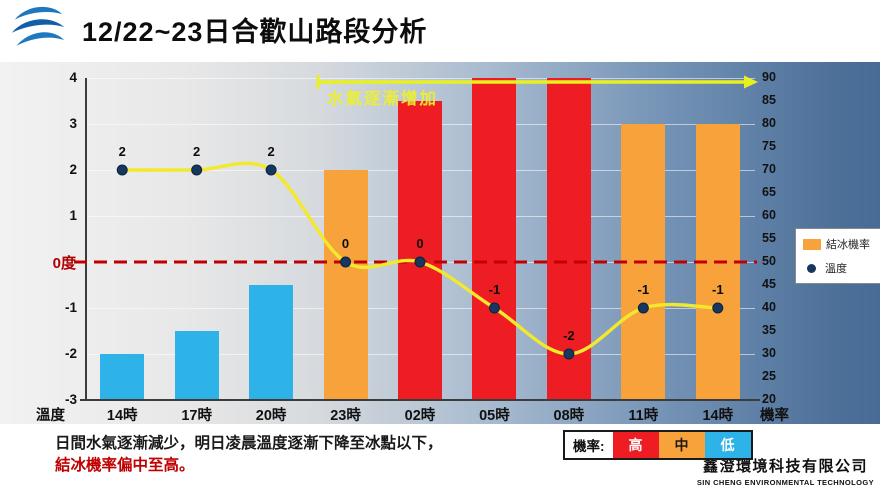 The height and width of the screenshot is (495, 880). Describe the element at coordinates (38, 26) in the screenshot. I see `wave-logo-icon` at that location.